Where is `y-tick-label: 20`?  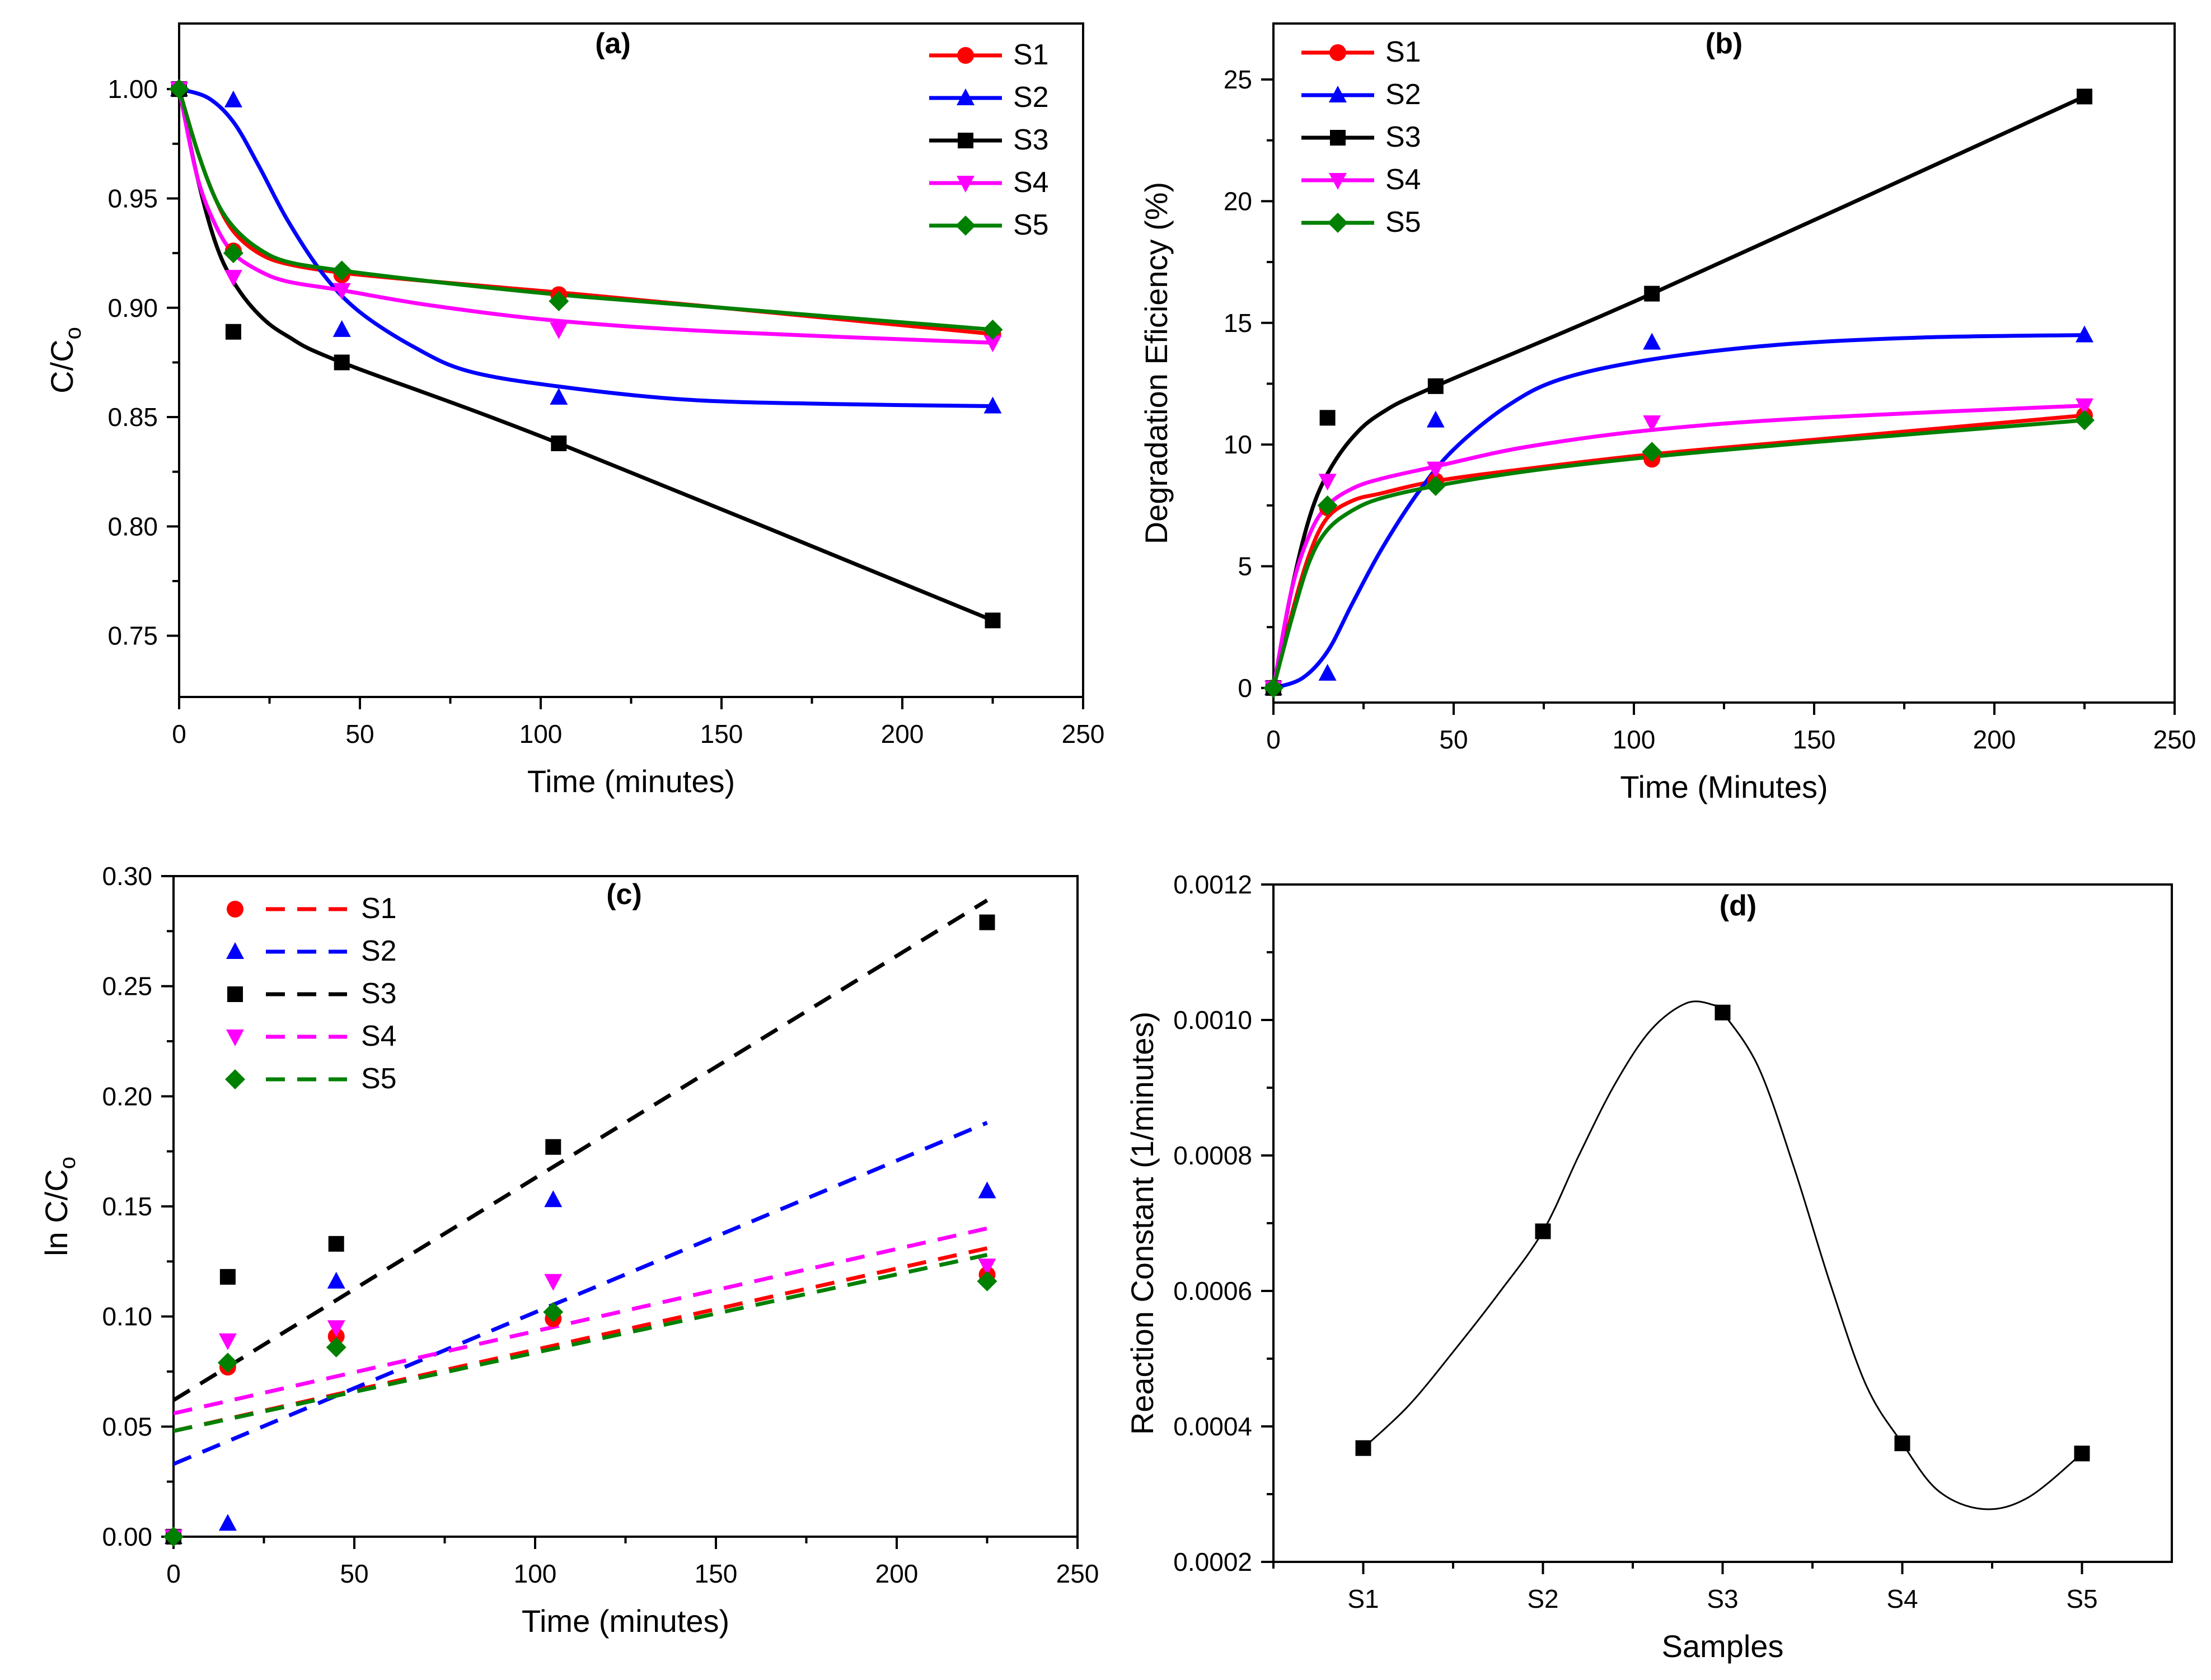
y-tick-label: 20 is located at coordinates (1238, 201).